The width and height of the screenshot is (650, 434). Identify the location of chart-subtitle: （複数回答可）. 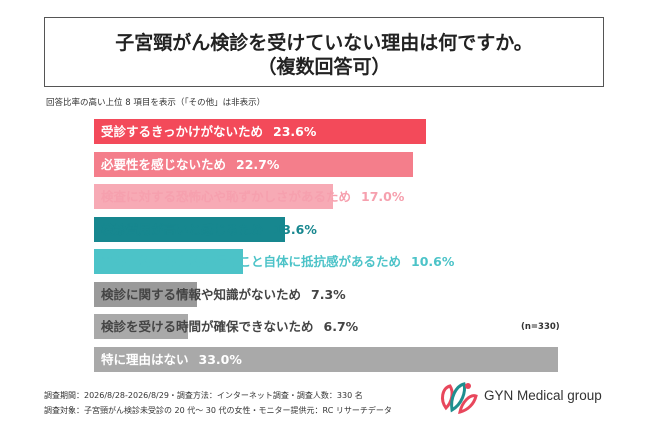
(324, 67).